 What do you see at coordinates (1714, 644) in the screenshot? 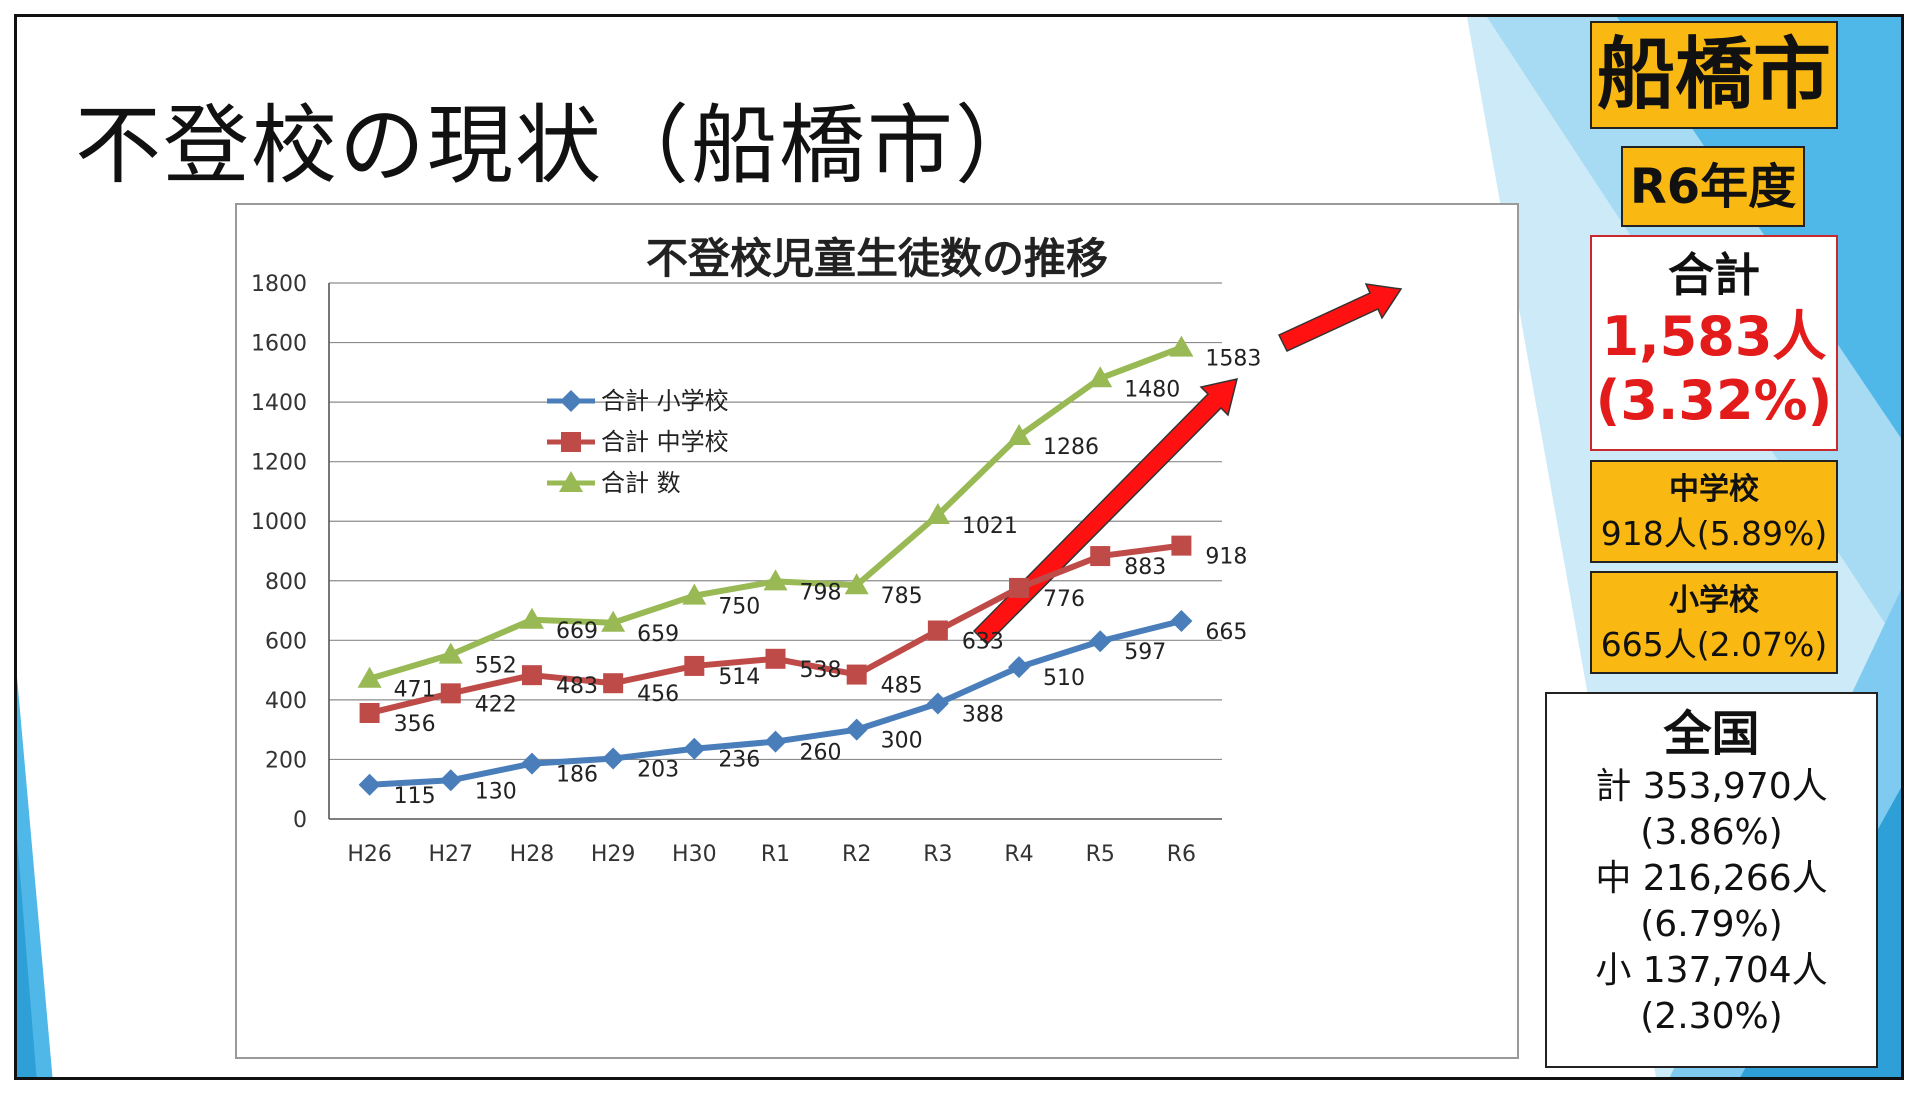
I see `elementary-value: 665人(2.07%)` at bounding box center [1714, 644].